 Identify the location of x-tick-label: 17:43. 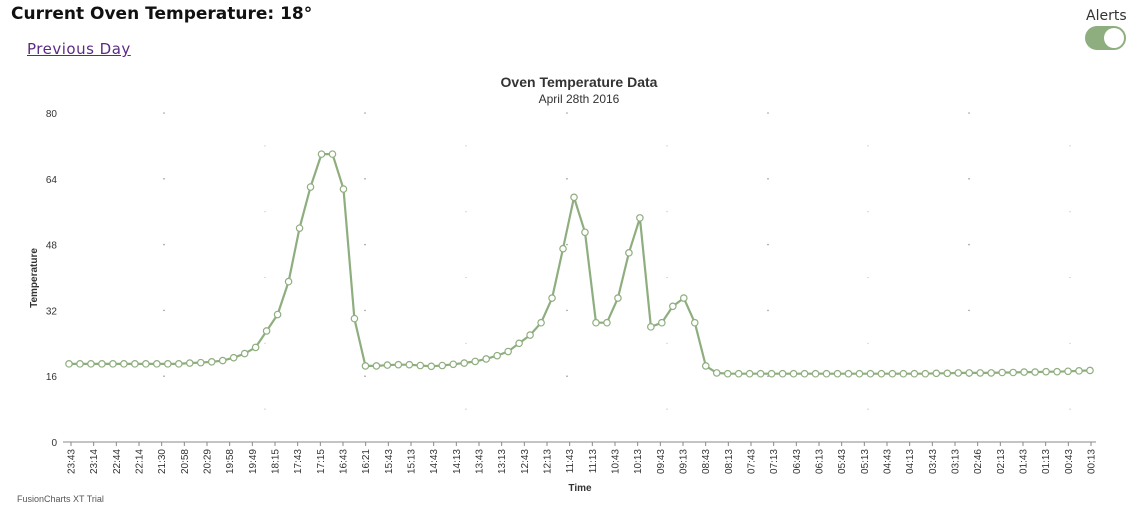
(298, 461).